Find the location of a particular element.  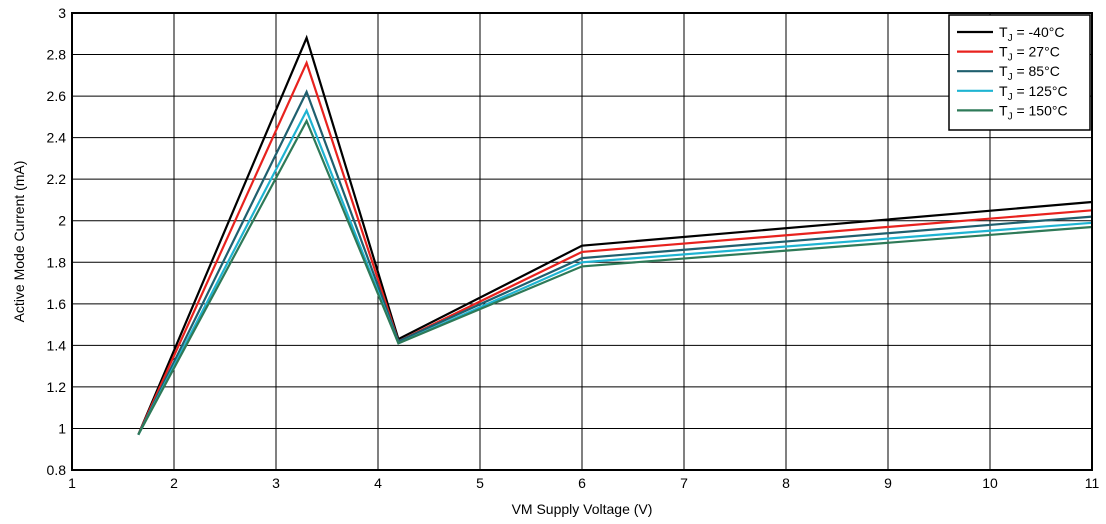

x-tick-label: 6 is located at coordinates (582, 483).